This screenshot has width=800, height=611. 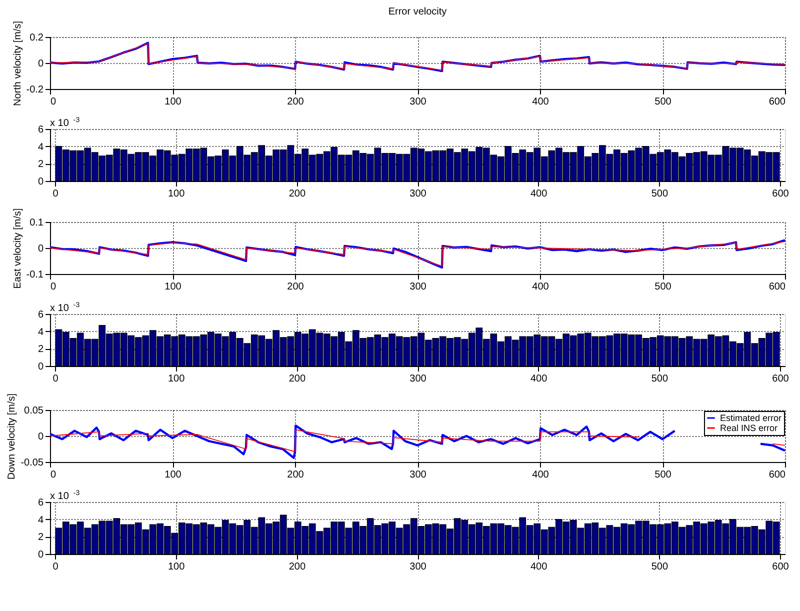 What do you see at coordinates (18, 248) in the screenshot?
I see `y-axis-title: East velocity [m/s]` at bounding box center [18, 248].